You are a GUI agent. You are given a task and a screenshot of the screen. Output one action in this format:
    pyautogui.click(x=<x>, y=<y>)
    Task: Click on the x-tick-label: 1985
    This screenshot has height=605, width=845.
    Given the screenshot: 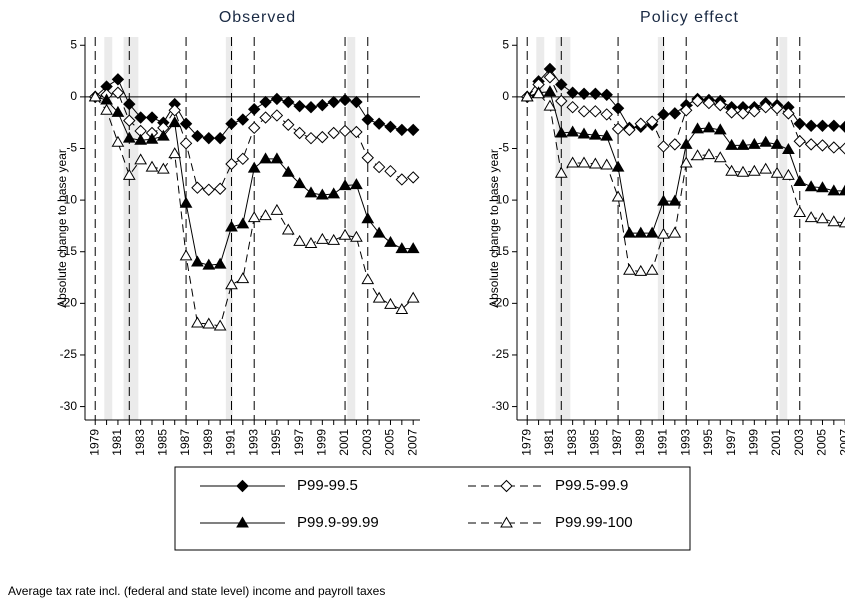 What is the action you would take?
    pyautogui.click(x=163, y=442)
    